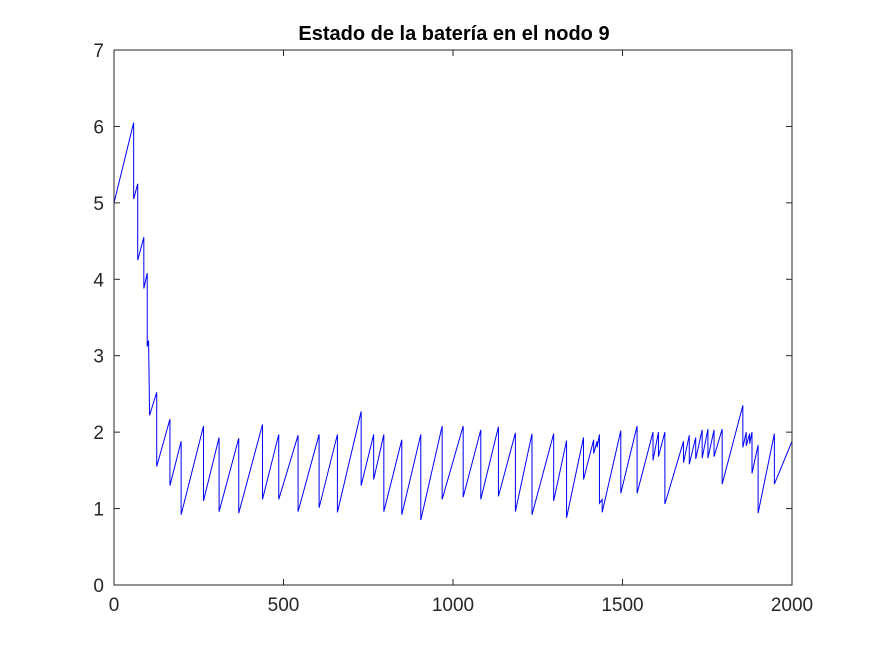  I want to click on y-tick-label: 1, so click(98, 510).